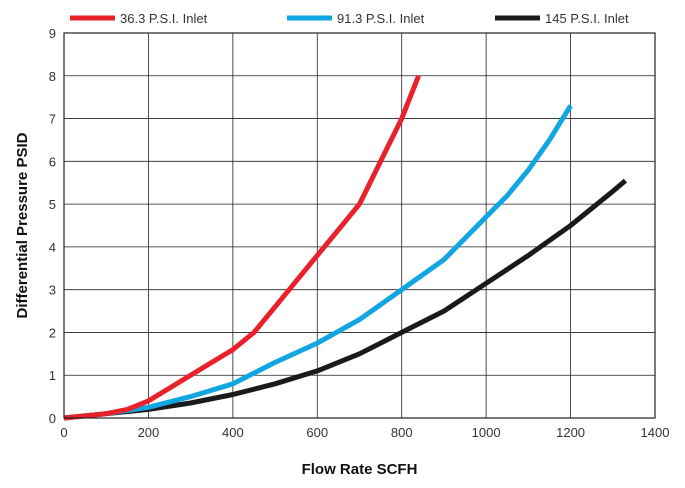  What do you see at coordinates (233, 432) in the screenshot?
I see `x-tick-label: 400` at bounding box center [233, 432].